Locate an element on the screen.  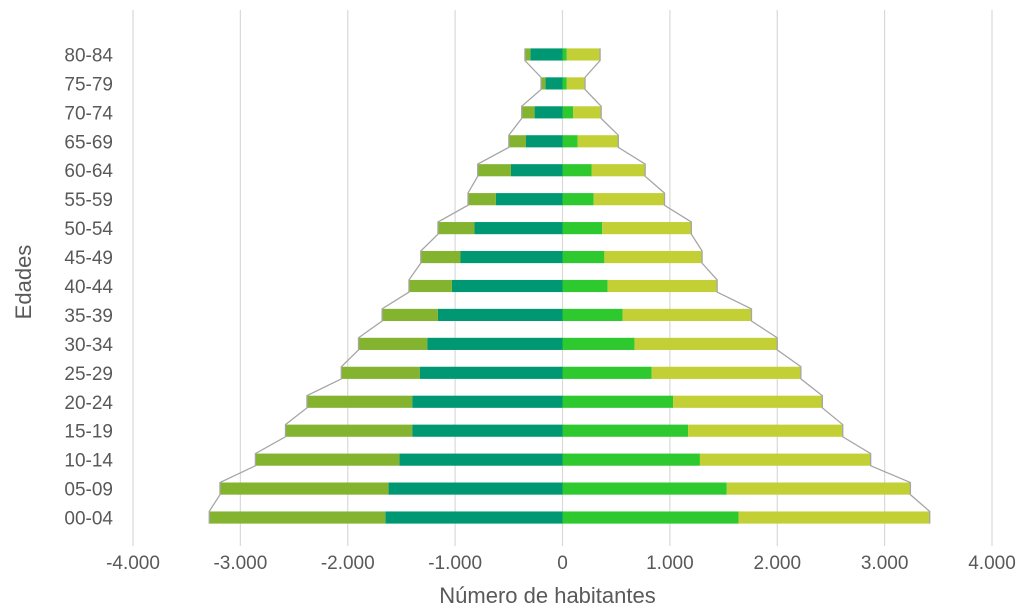
y-axis-title: Edades is located at coordinates (23, 282).